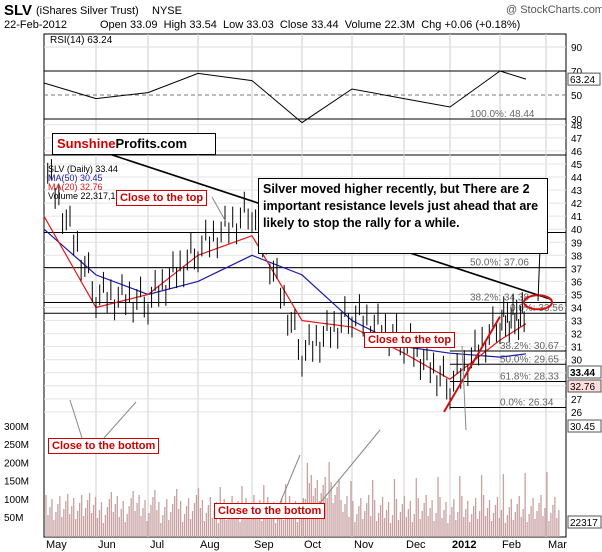  What do you see at coordinates (120, 420) in the screenshot?
I see `pointer-bottom1b` at bounding box center [120, 420].